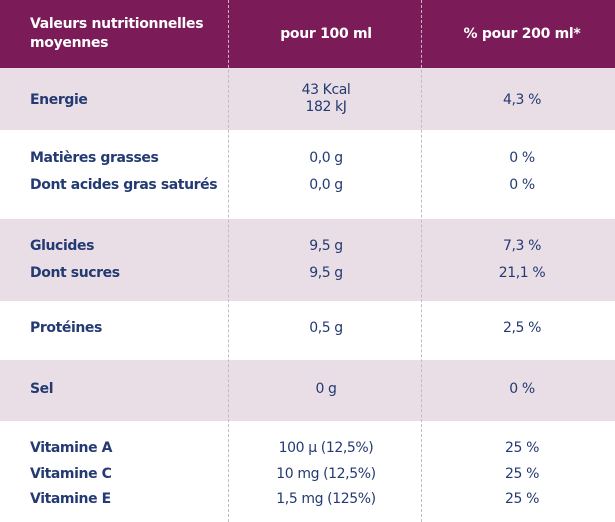 Image resolution: width=615 pixels, height=522 pixels. I want to click on table-row-proteines: Protéines 0,5 g 2,5 %, so click(307, 328).